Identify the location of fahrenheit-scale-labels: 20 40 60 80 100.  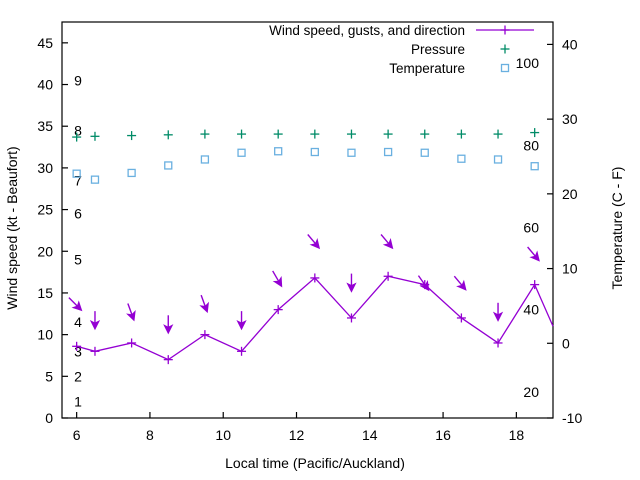
(528, 227).